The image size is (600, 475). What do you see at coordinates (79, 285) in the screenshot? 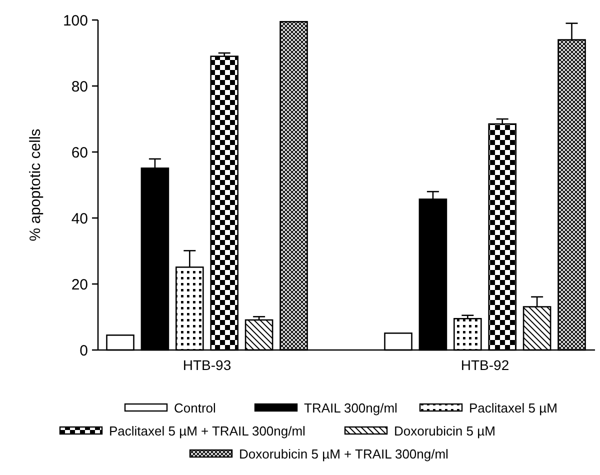
I see `y-tick-label: 20` at bounding box center [79, 285].